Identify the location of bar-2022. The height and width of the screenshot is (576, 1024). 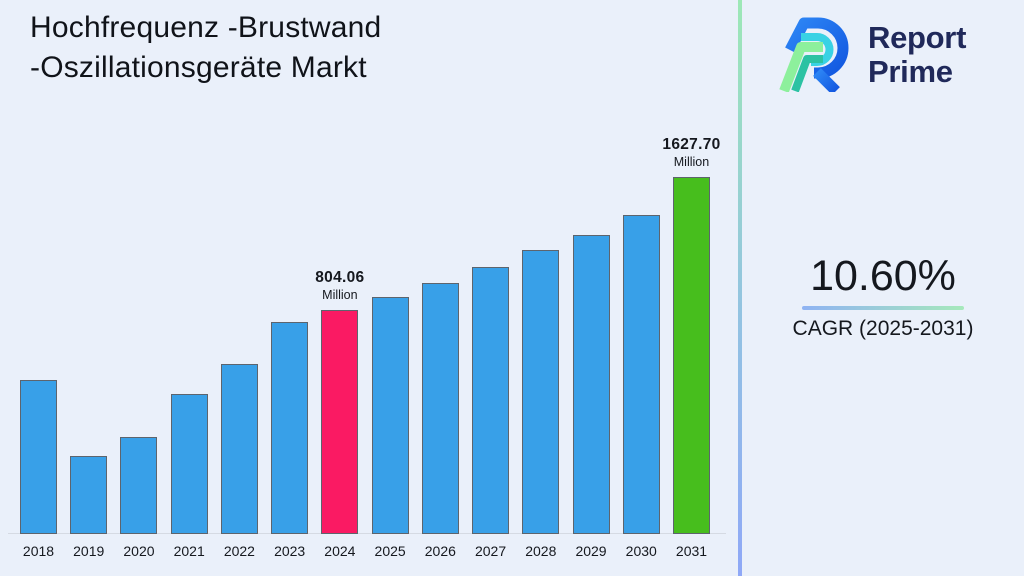
(239, 449).